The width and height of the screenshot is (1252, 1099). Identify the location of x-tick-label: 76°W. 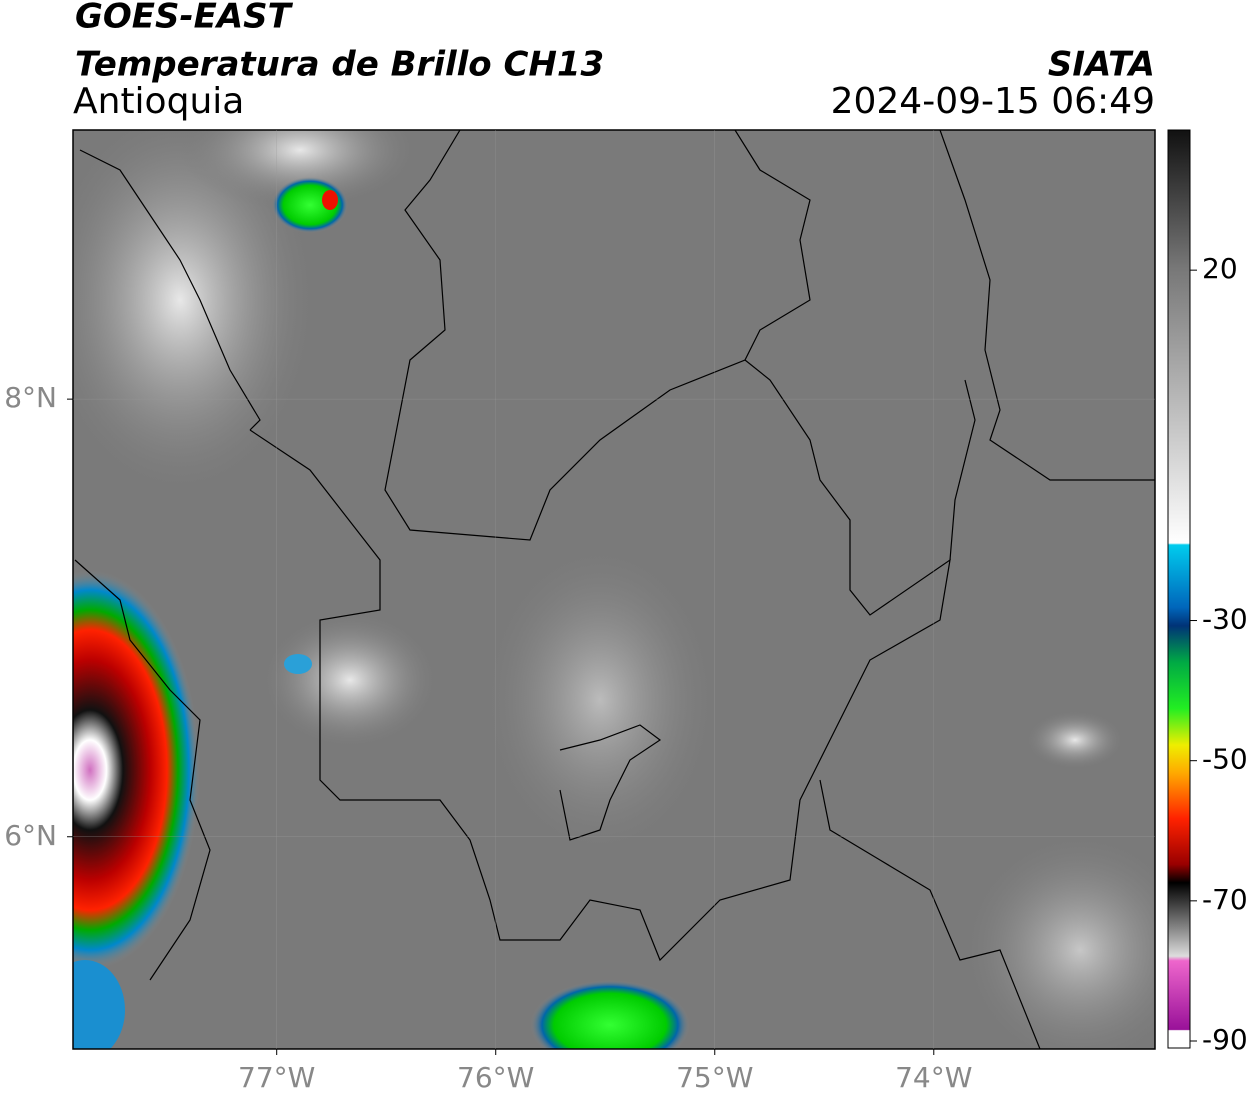
(495, 1077).